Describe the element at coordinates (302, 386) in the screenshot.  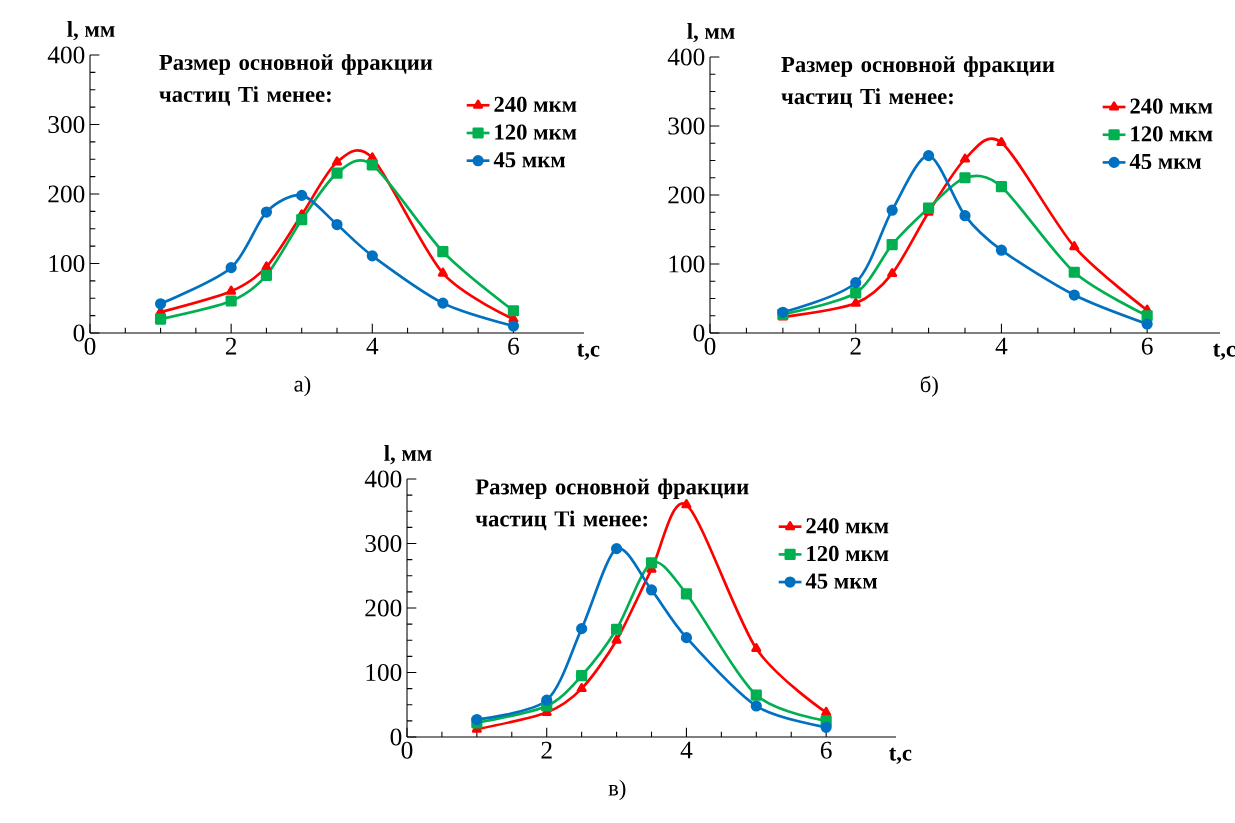
I see `text: а)` at that location.